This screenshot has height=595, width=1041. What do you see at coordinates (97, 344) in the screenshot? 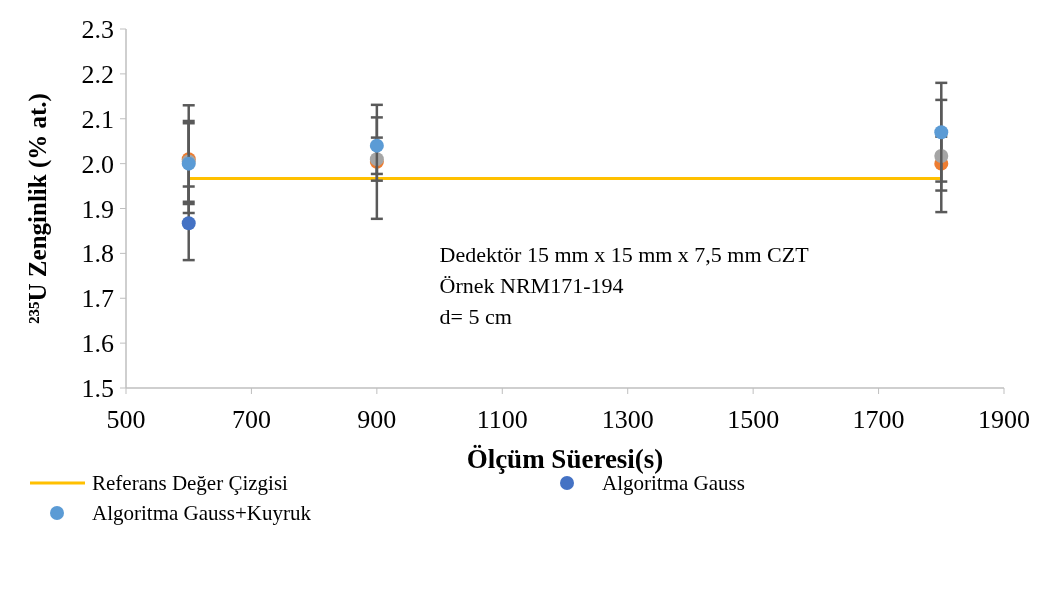
I see `y-tick-label: 1.6` at bounding box center [97, 344].